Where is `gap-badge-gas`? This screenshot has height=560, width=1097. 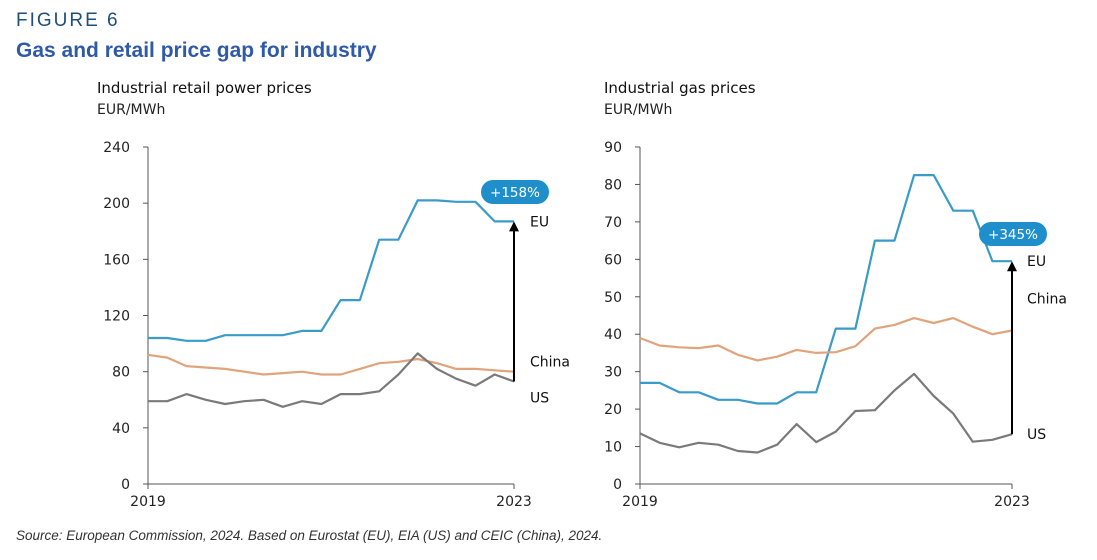 gap-badge-gas is located at coordinates (1013, 234).